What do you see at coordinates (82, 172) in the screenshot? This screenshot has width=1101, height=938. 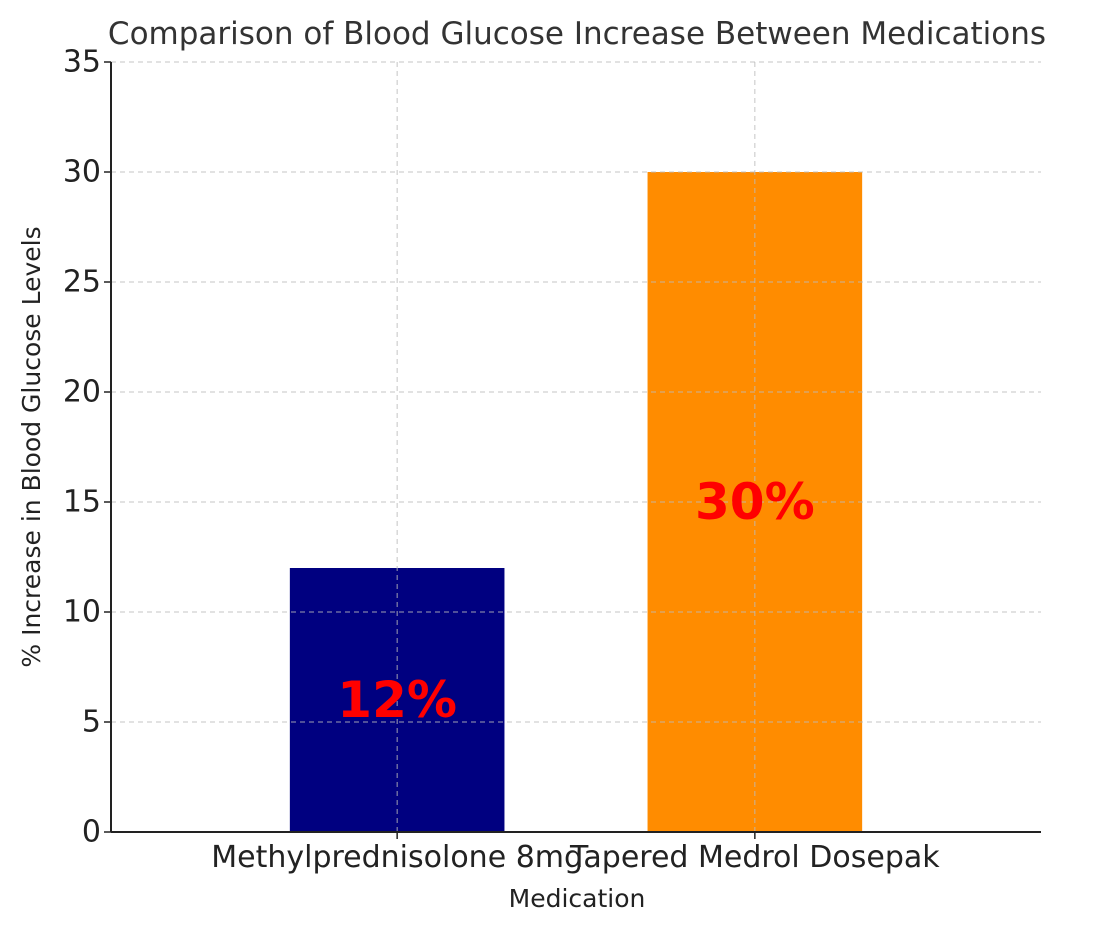 I see `y-tick-label-7: 30` at bounding box center [82, 172].